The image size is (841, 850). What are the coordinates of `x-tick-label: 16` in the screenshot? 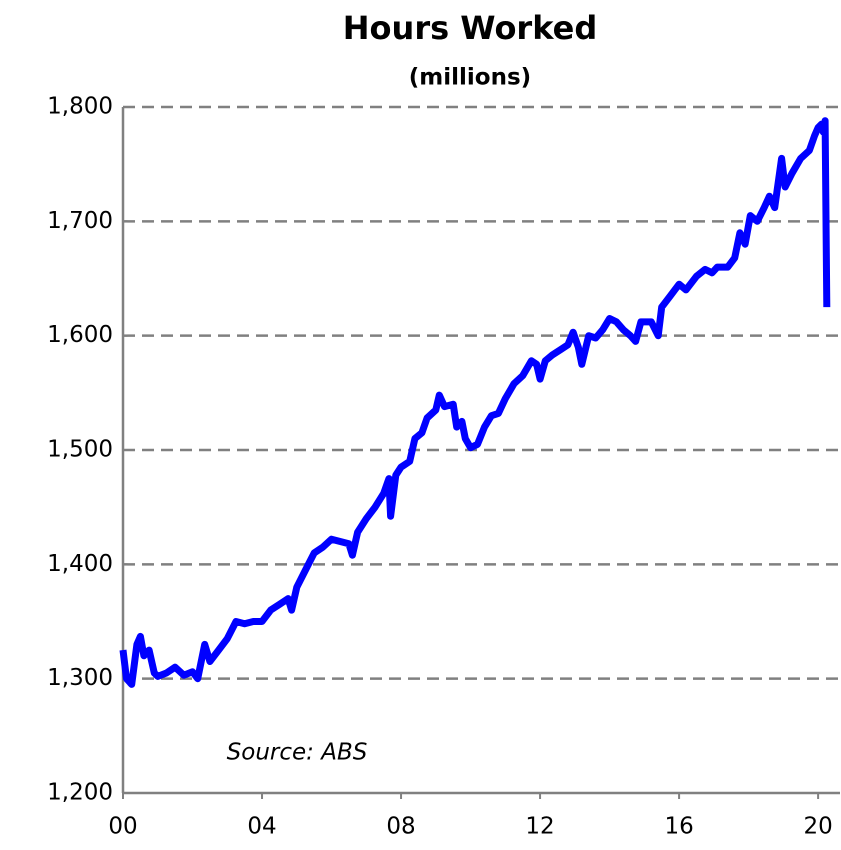 It's located at (678, 827).